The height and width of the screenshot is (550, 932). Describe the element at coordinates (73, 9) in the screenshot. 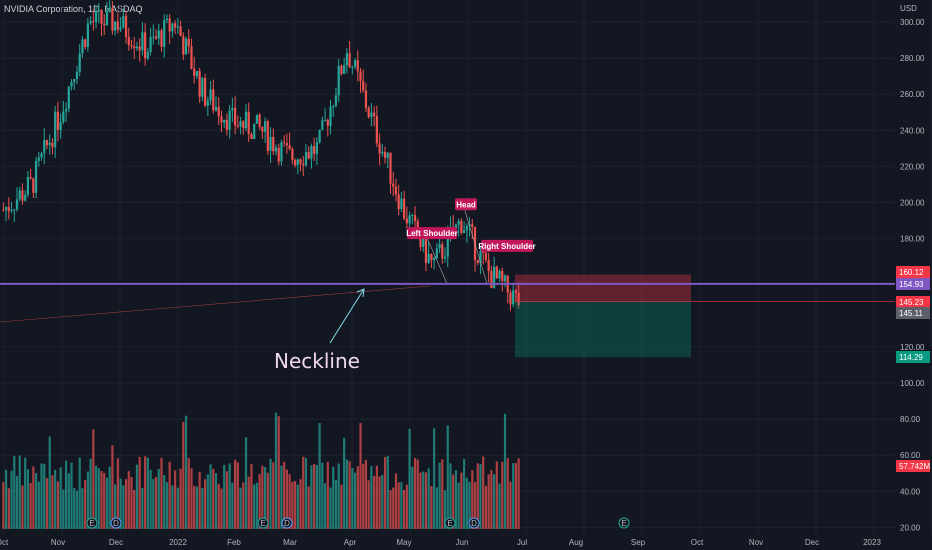

I see `chart-title: NVIDIA Corporation, 1D, NASDAQ` at that location.